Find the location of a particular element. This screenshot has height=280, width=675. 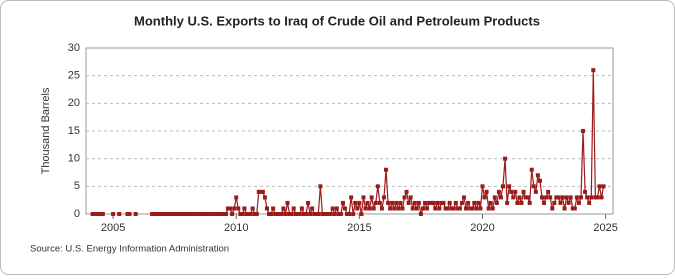

x-tick-label: 2020 is located at coordinates (482, 228).